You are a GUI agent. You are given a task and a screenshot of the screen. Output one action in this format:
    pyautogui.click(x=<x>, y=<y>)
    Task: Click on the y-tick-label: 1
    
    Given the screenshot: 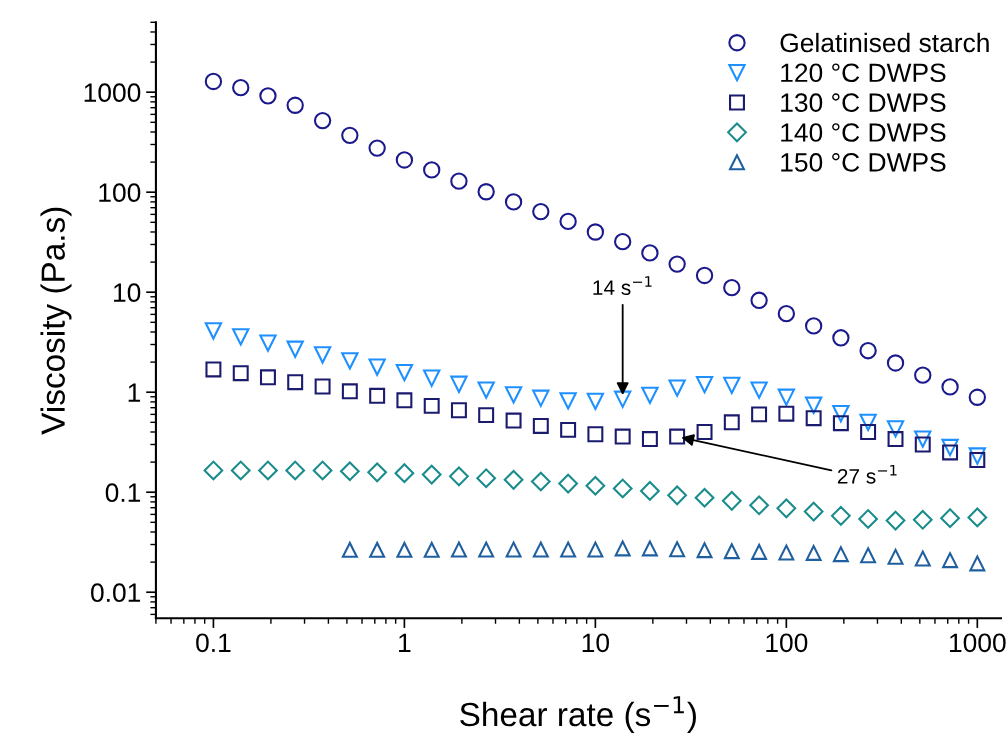 What is the action you would take?
    pyautogui.click(x=134, y=392)
    